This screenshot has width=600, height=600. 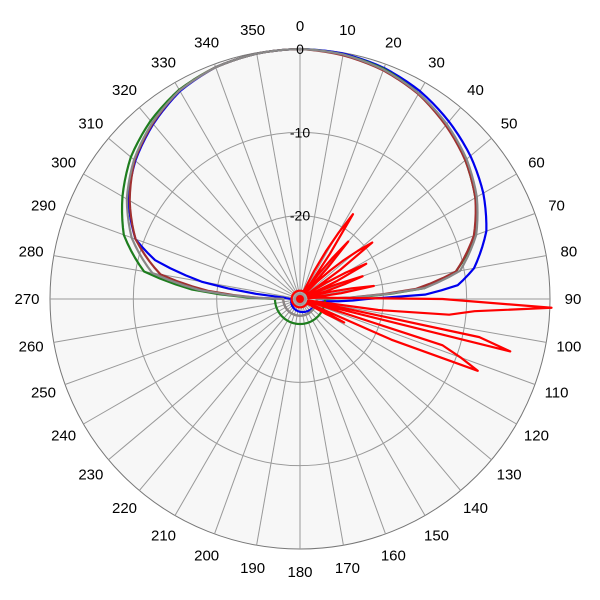 What do you see at coordinates (163, 63) in the screenshot?
I see `angle-tick-label: 330` at bounding box center [163, 63].